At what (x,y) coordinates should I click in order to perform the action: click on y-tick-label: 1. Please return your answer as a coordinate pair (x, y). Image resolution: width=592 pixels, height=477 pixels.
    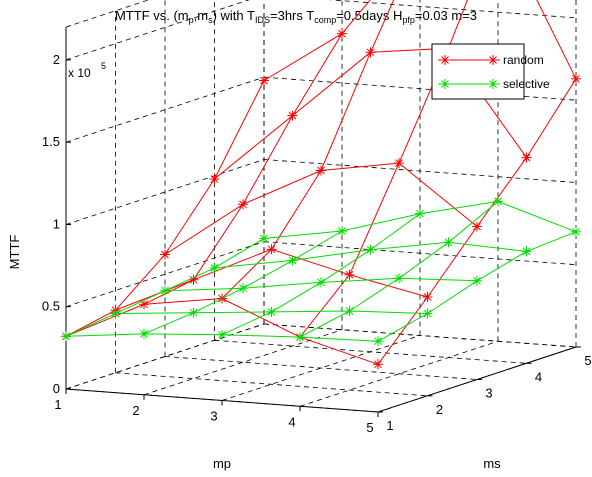
    Looking at the image, I should click on (389, 425).